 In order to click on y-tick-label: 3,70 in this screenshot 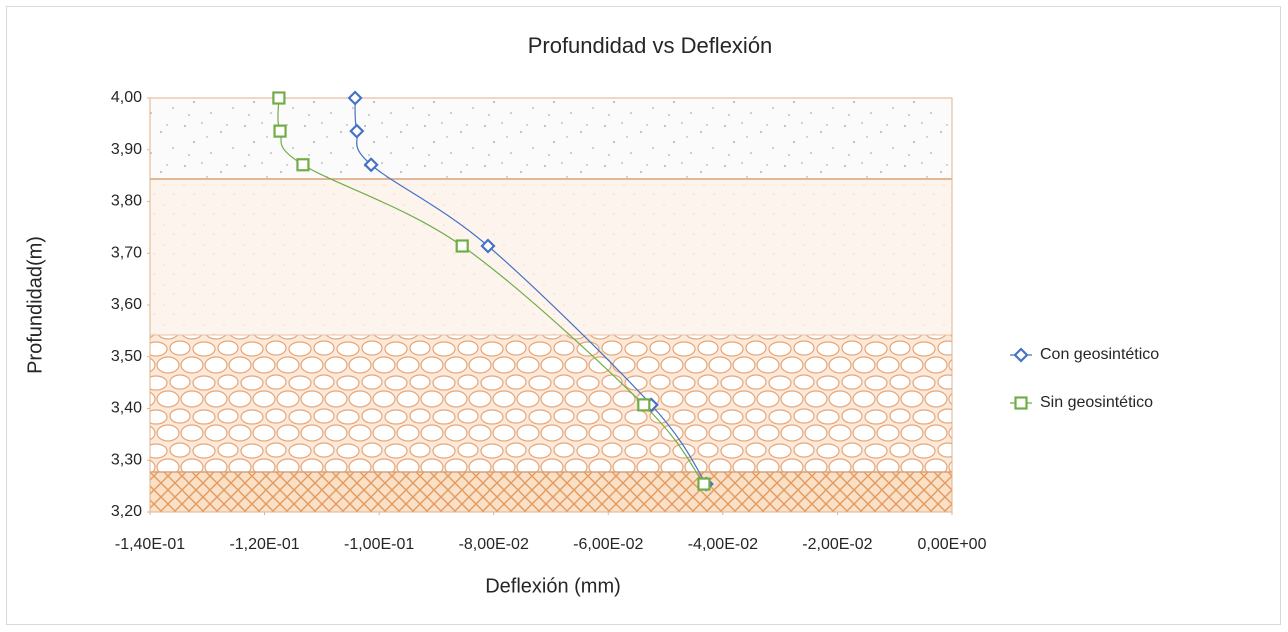, I will do `click(126, 252)`.